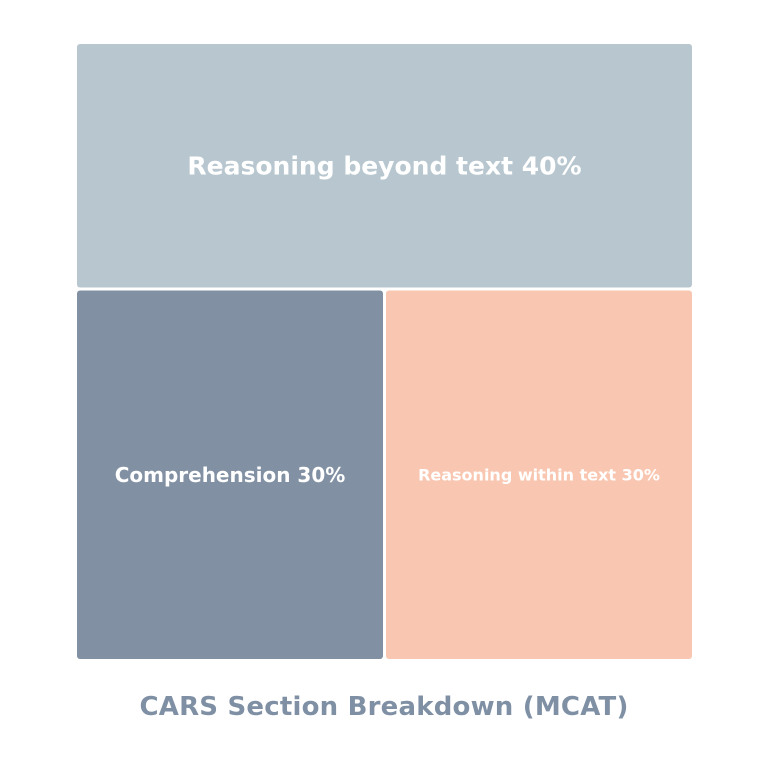 Image resolution: width=768 pixels, height=768 pixels. I want to click on chart-title: CARS Section Breakdown (MCAT), so click(384, 707).